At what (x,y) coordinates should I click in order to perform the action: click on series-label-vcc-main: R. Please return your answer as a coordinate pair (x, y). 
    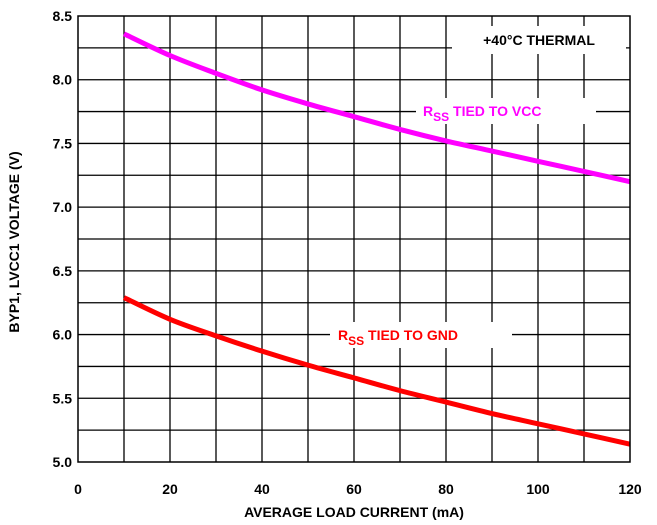
    Looking at the image, I should click on (428, 111).